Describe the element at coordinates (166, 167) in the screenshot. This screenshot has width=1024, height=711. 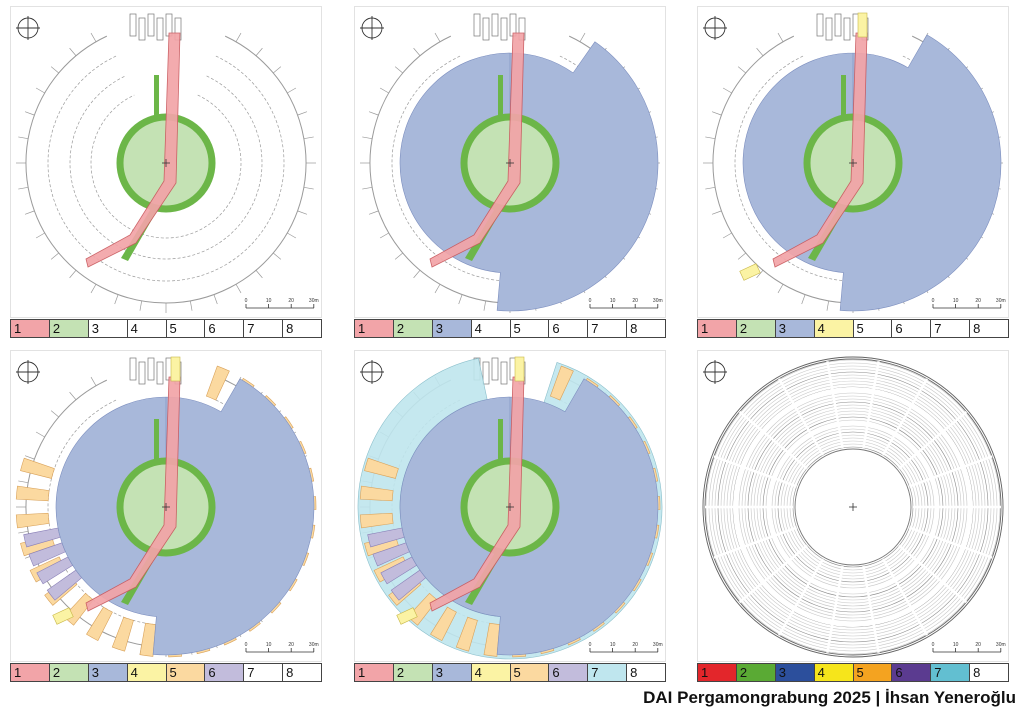
I see `plan-ring` at that location.